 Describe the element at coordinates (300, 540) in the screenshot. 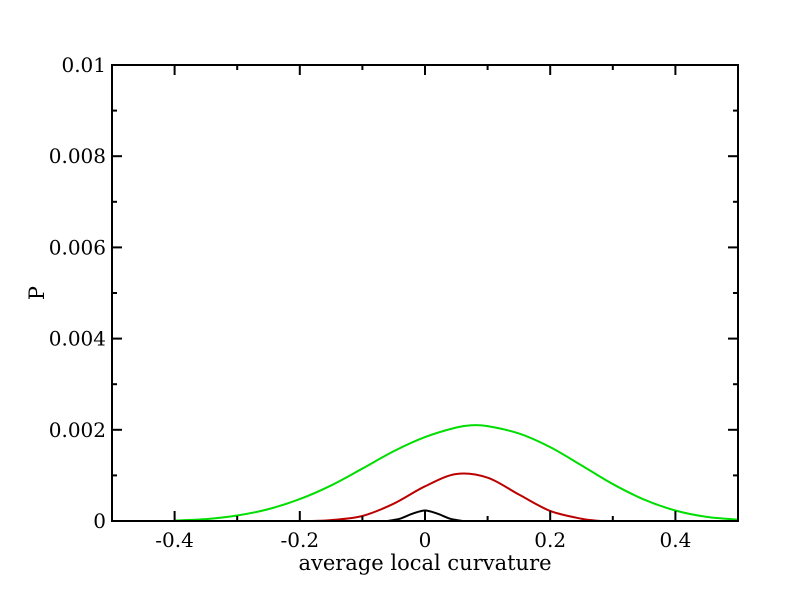

I see `x-tick-label: -0.2` at that location.